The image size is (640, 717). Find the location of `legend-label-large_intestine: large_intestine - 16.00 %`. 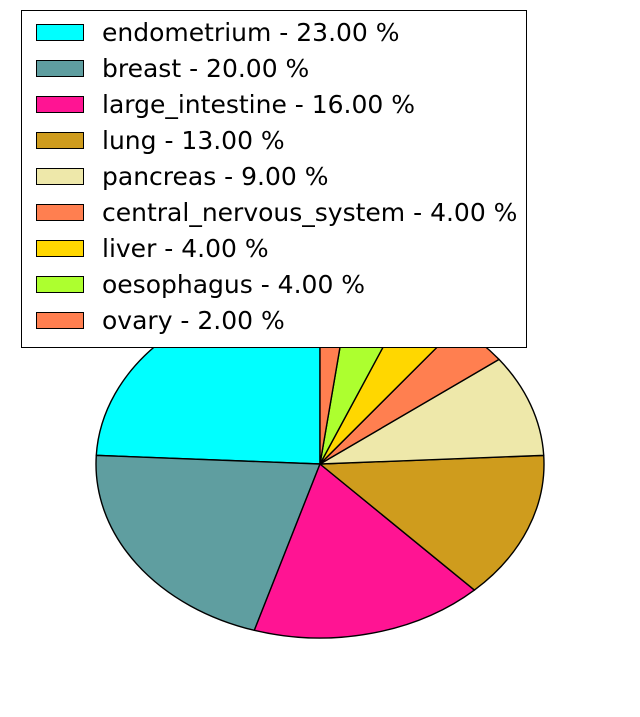

legend-label-large_intestine: large_intestine - 16.00 % is located at coordinates (259, 104).